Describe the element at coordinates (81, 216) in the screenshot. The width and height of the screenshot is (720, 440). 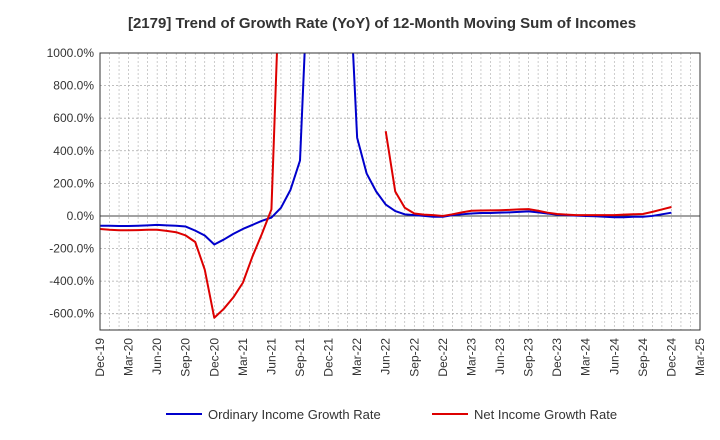
I see `y-tick-label: 0.0%` at that location.